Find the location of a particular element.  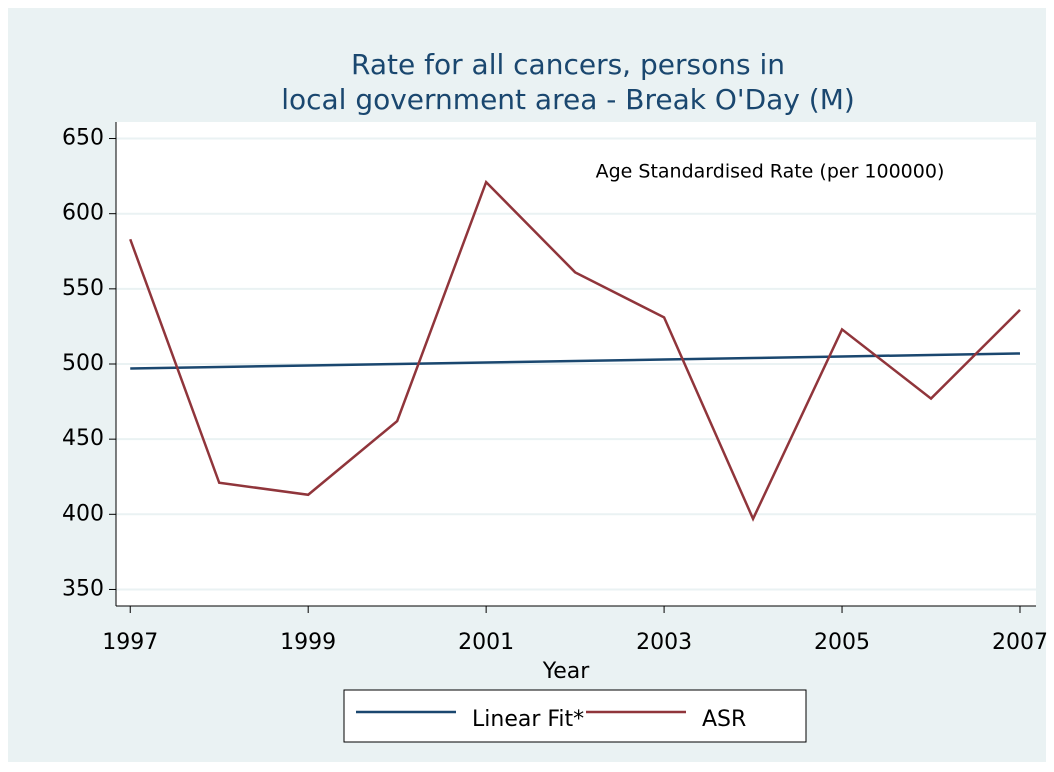

chart-title: Rate for all cancers, persons in is located at coordinates (568, 64).